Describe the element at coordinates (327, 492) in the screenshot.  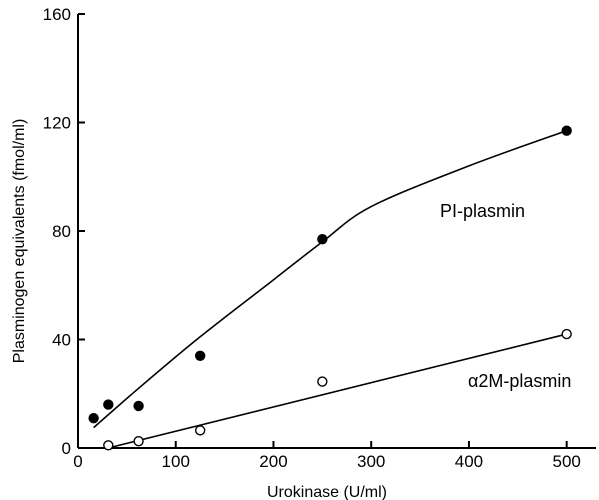
I see `x-axis-title: Urokinase (U/ml)` at that location.